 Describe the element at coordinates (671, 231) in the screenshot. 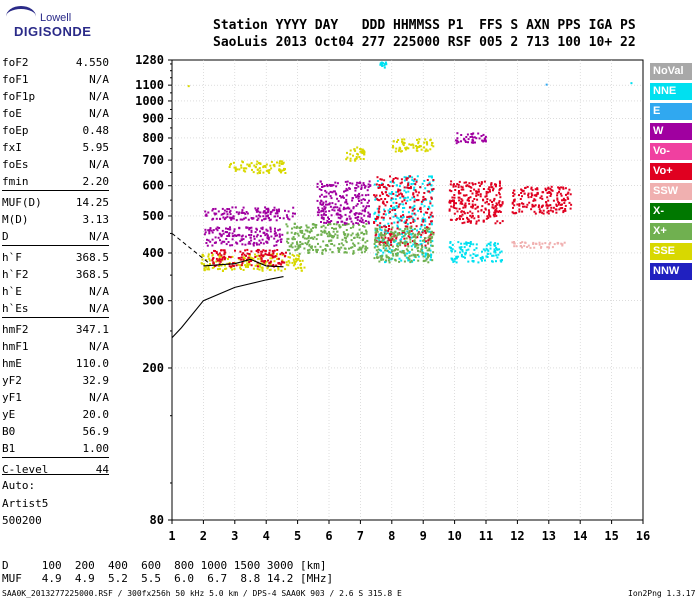

I see `legend-x: X+` at that location.